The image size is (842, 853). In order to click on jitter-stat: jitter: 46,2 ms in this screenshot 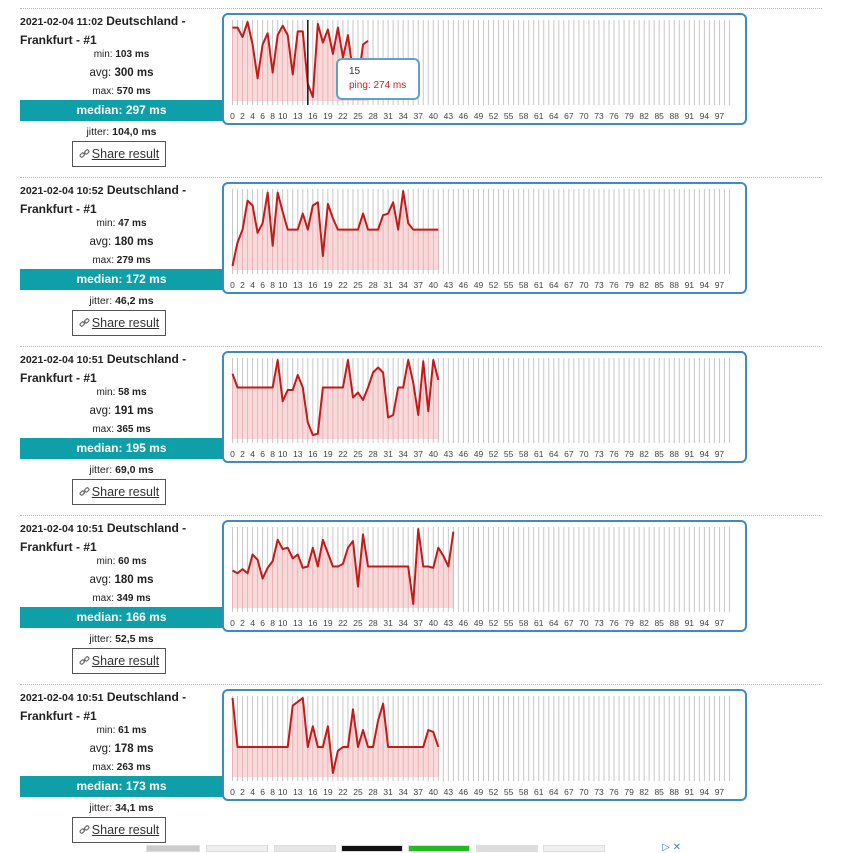, I will do `click(121, 301)`.